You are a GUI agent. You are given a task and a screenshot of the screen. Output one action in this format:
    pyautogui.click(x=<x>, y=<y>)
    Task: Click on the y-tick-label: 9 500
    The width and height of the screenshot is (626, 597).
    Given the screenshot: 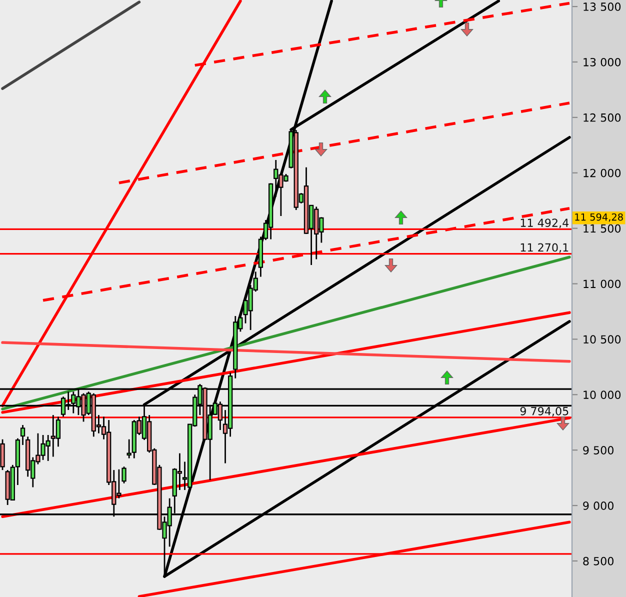 What is the action you would take?
    pyautogui.click(x=598, y=450)
    